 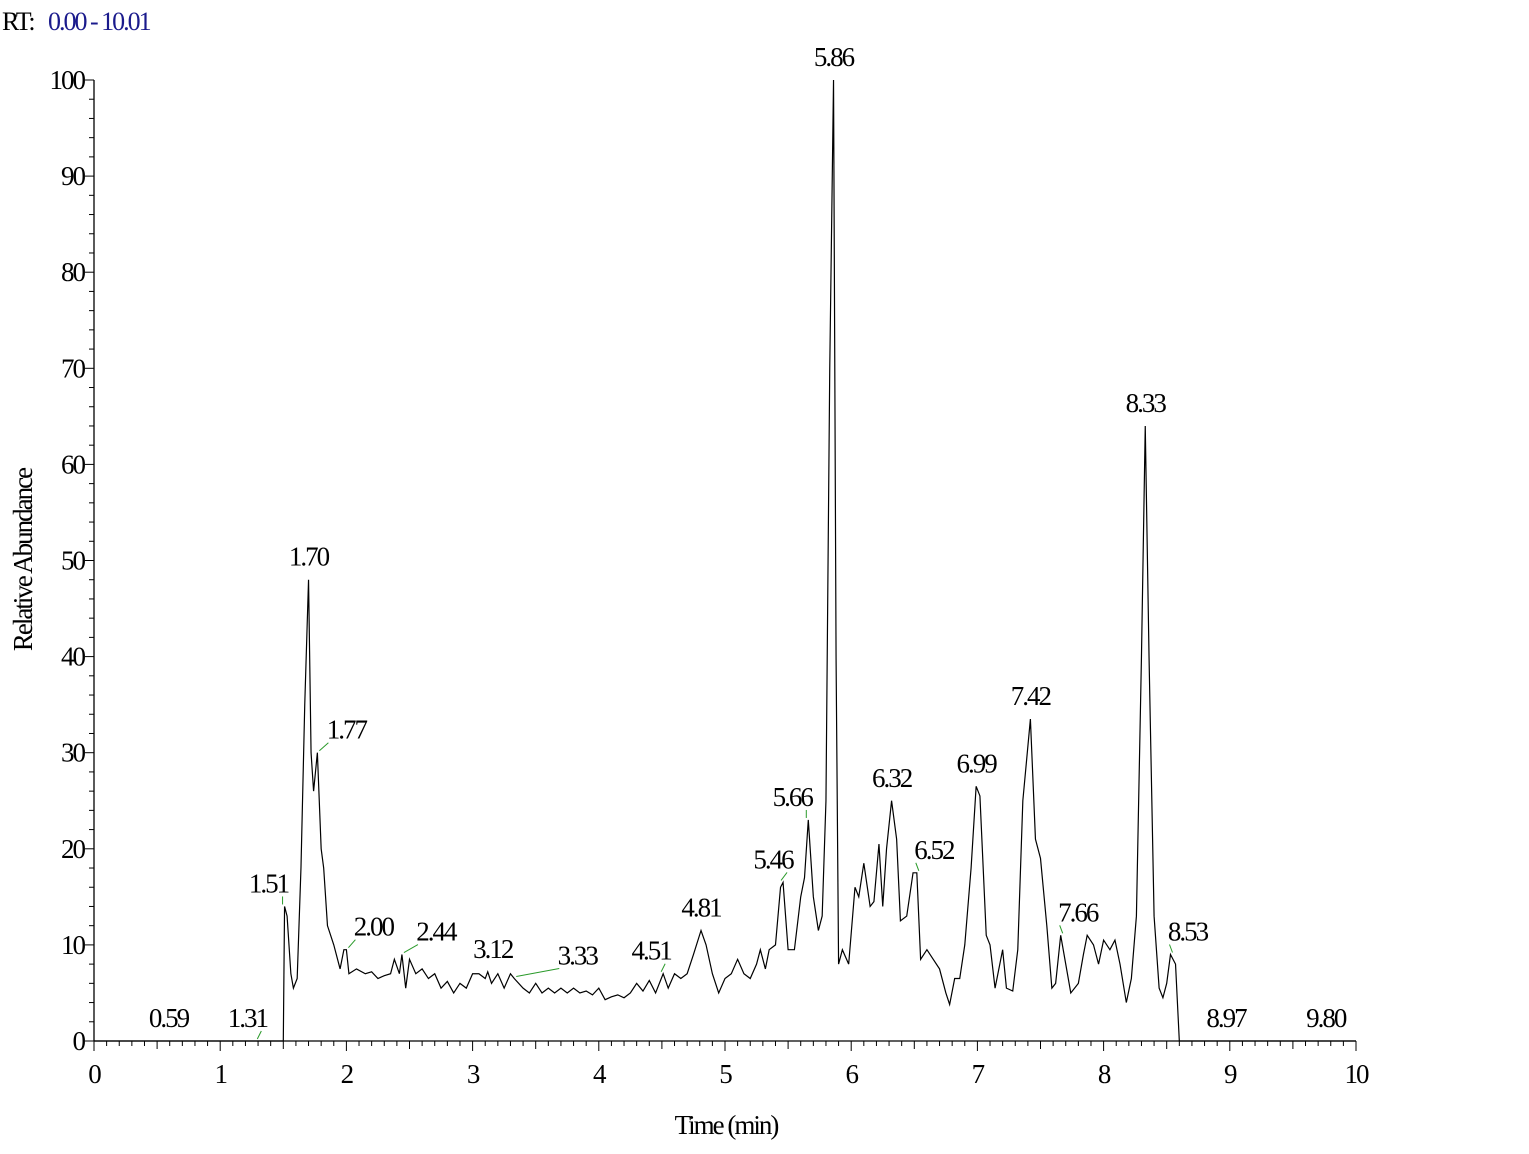 What do you see at coordinates (934, 850) in the screenshot?
I see `peak-label: 6.52` at bounding box center [934, 850].